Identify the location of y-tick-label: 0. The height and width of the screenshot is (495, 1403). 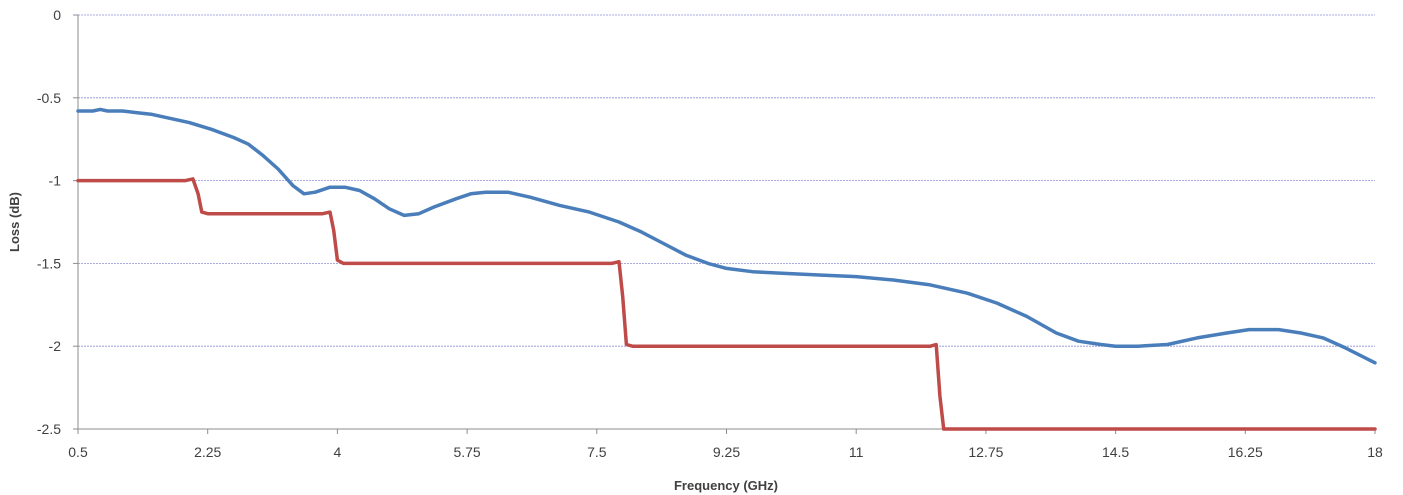
(57, 15).